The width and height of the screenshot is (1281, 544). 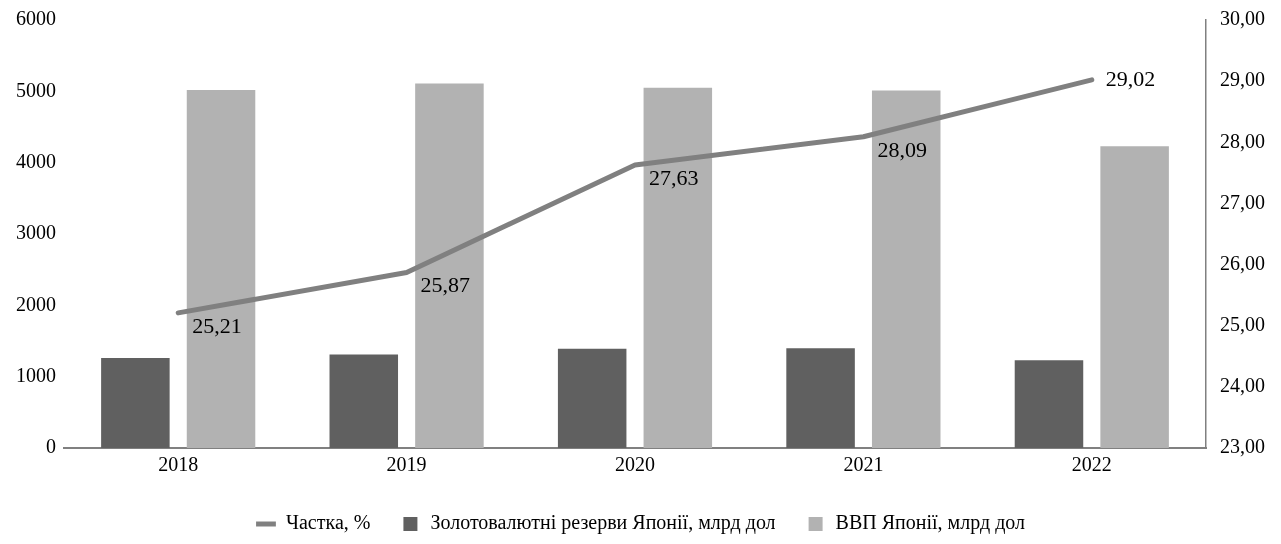 I want to click on y2-tick-label: 24,00, so click(x=1242, y=385).